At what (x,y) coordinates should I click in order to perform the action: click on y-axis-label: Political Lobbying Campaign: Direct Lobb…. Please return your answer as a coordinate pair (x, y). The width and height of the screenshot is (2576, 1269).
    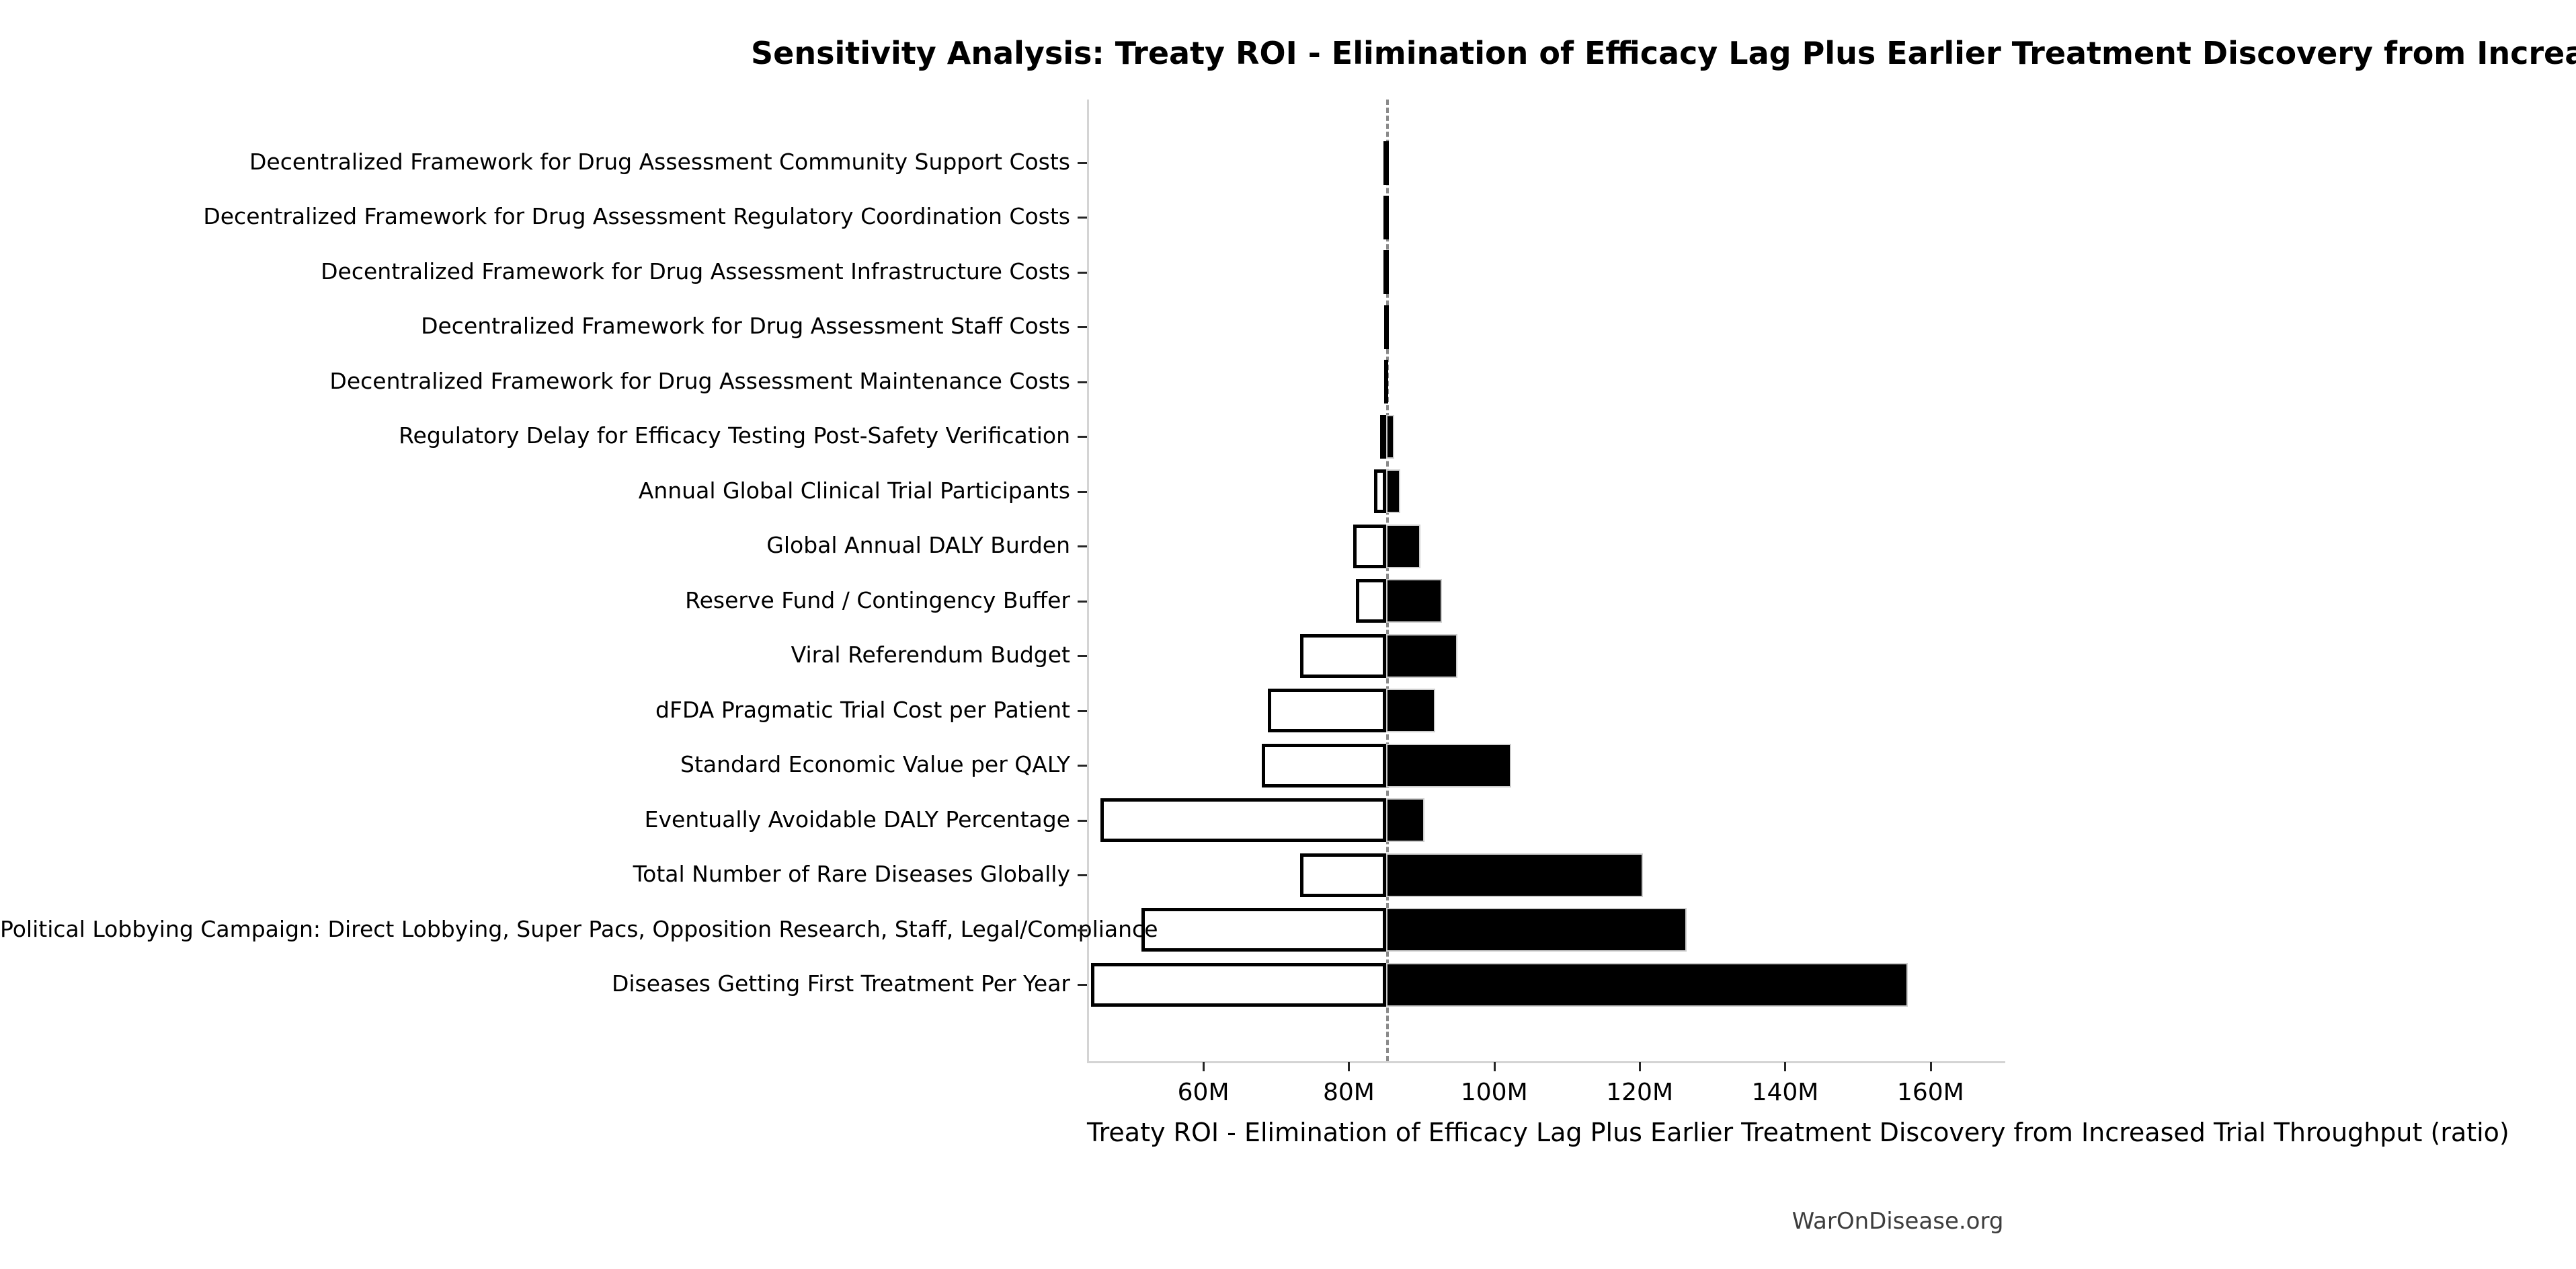
    Looking at the image, I should click on (579, 928).